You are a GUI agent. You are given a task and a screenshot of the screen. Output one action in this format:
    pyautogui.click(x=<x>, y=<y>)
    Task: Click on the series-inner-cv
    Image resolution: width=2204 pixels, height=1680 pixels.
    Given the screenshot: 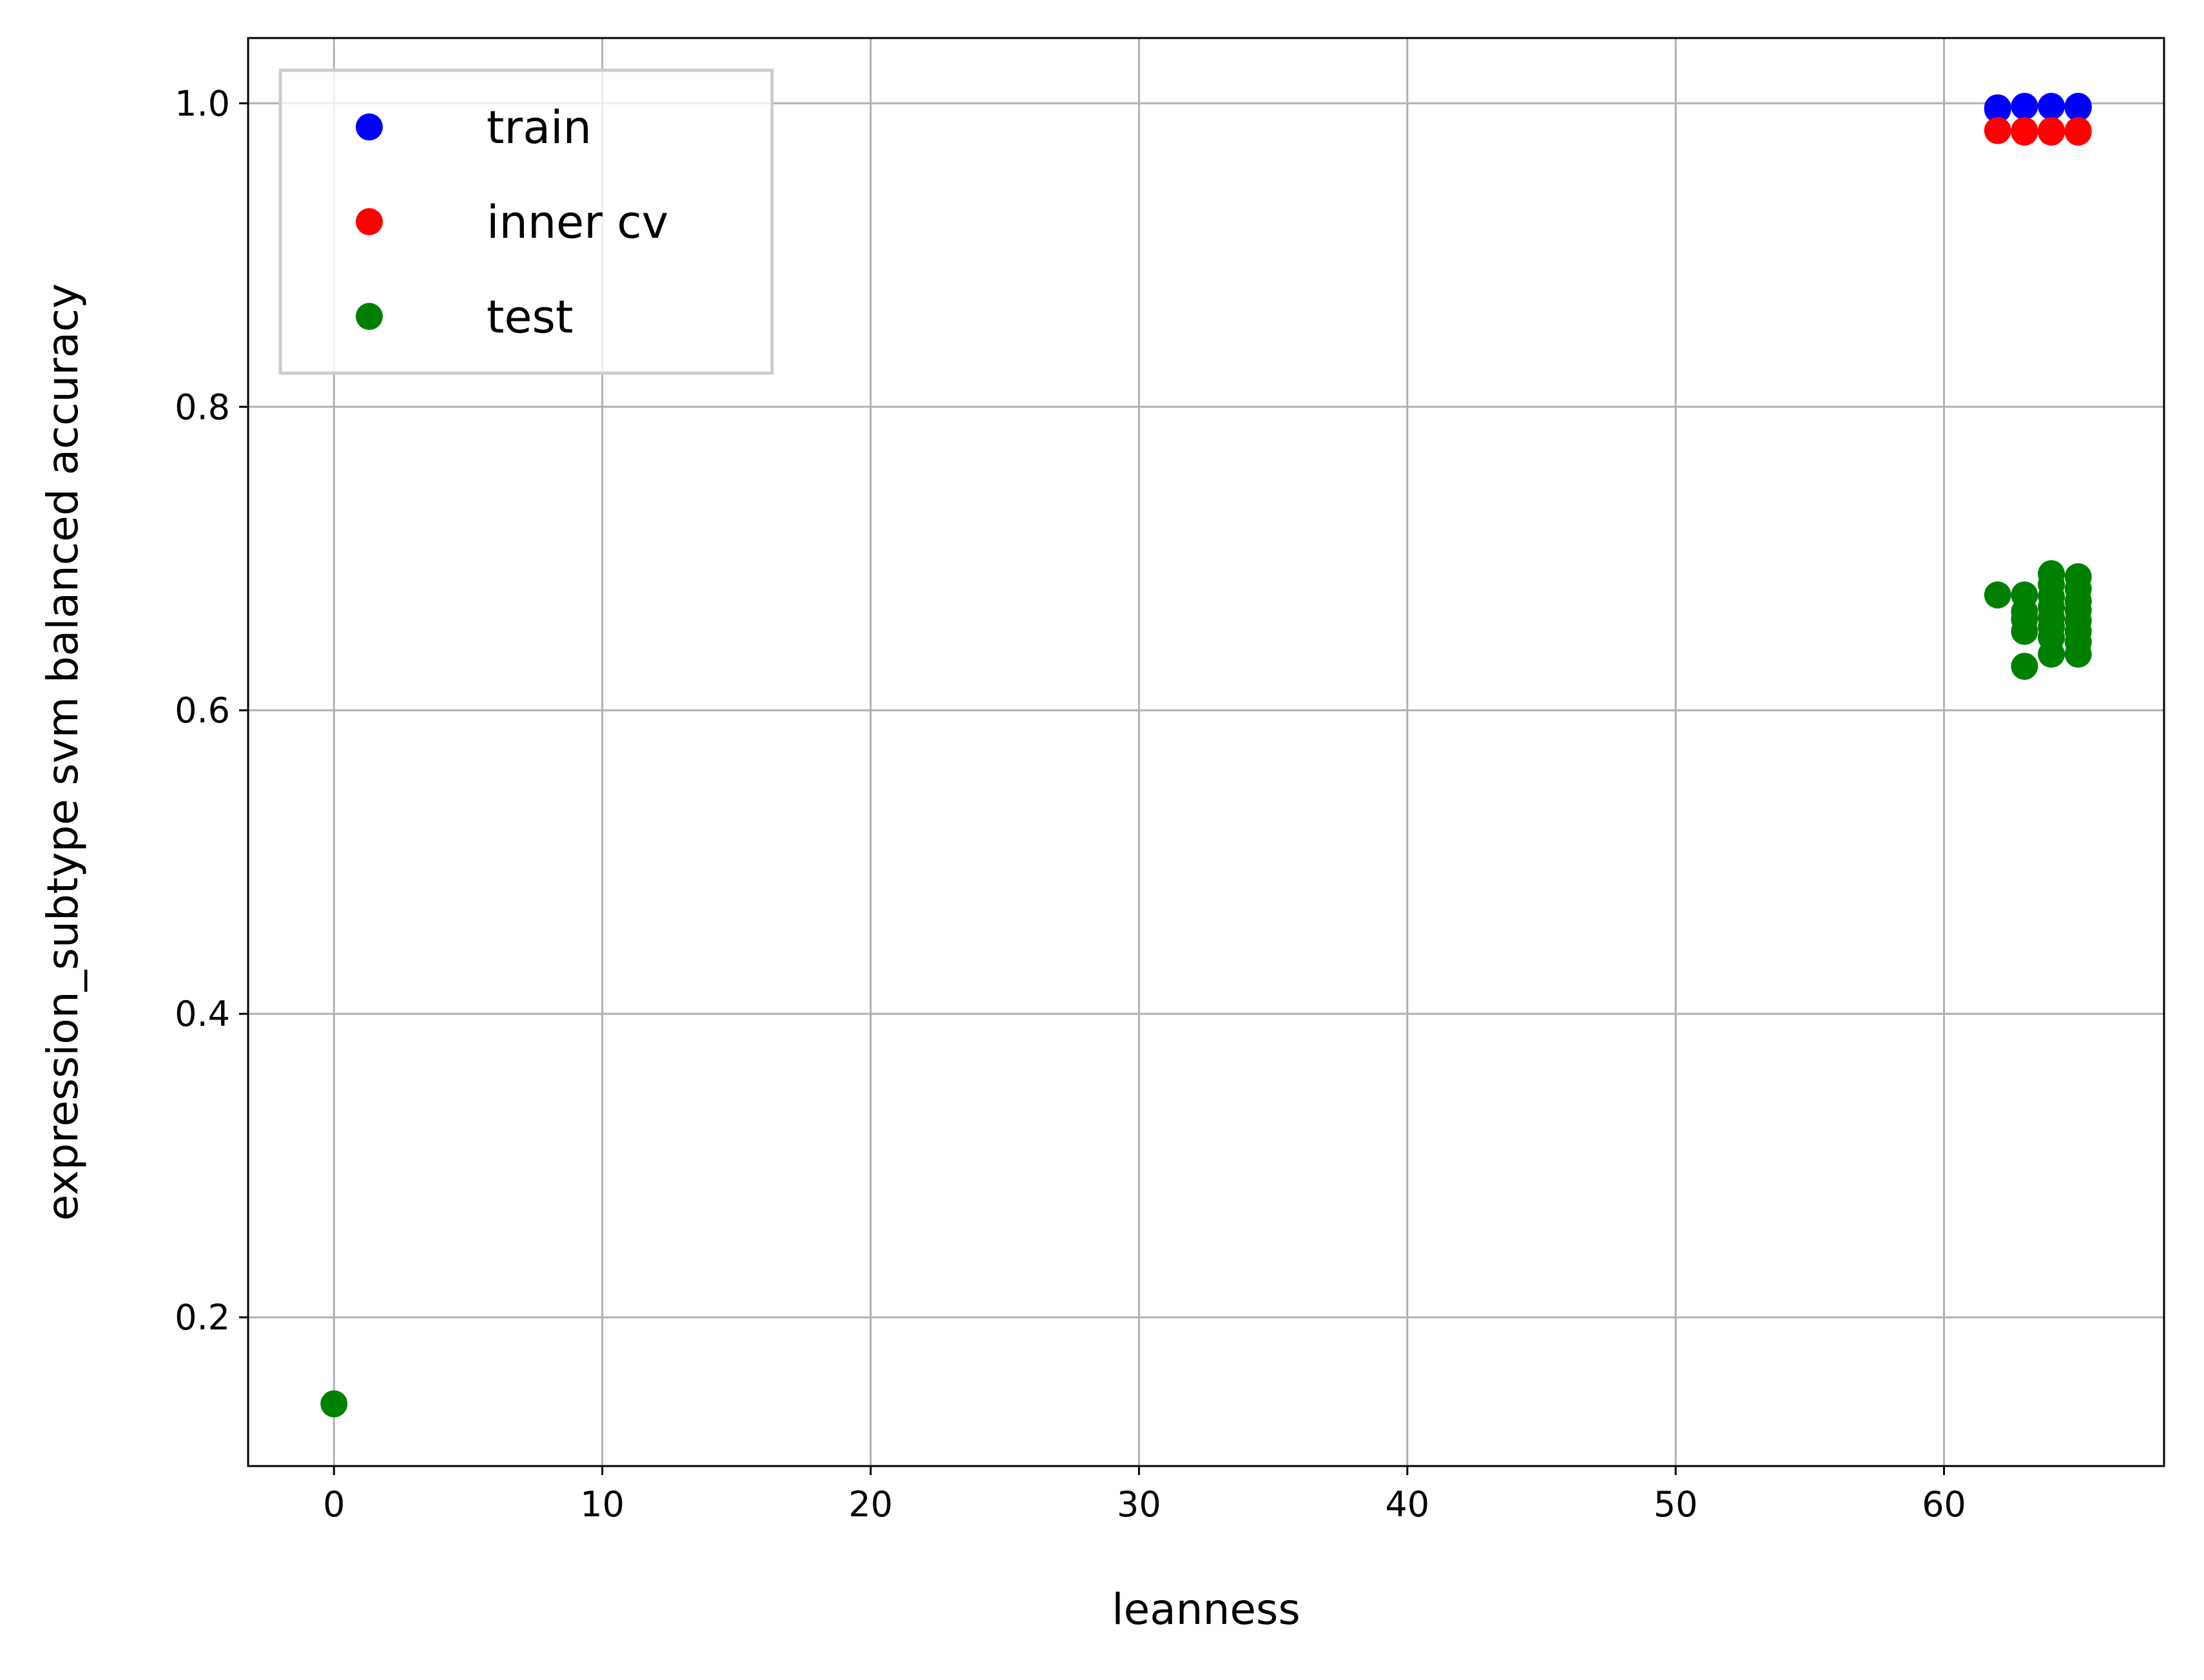 What is the action you would take?
    pyautogui.click(x=2038, y=132)
    